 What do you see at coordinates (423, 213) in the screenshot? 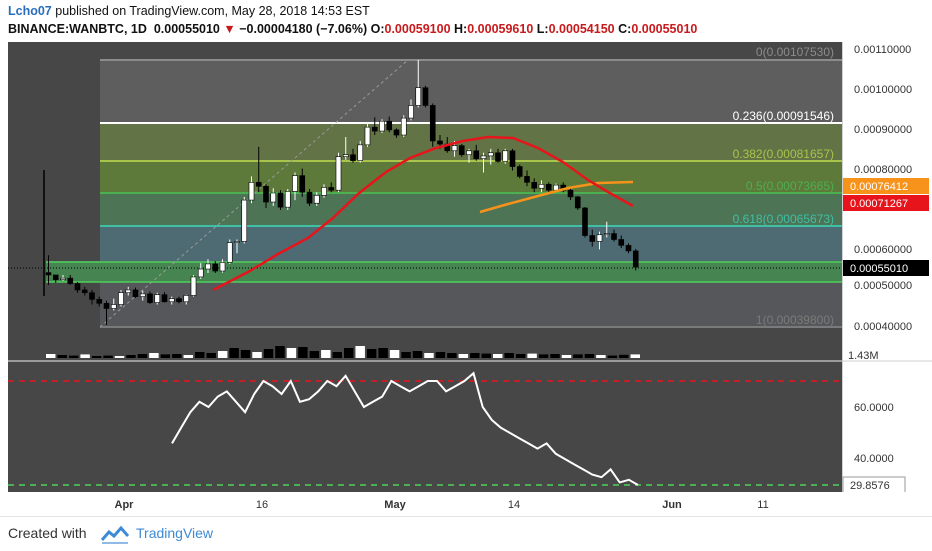
I see `moving-average-red` at bounding box center [423, 213].